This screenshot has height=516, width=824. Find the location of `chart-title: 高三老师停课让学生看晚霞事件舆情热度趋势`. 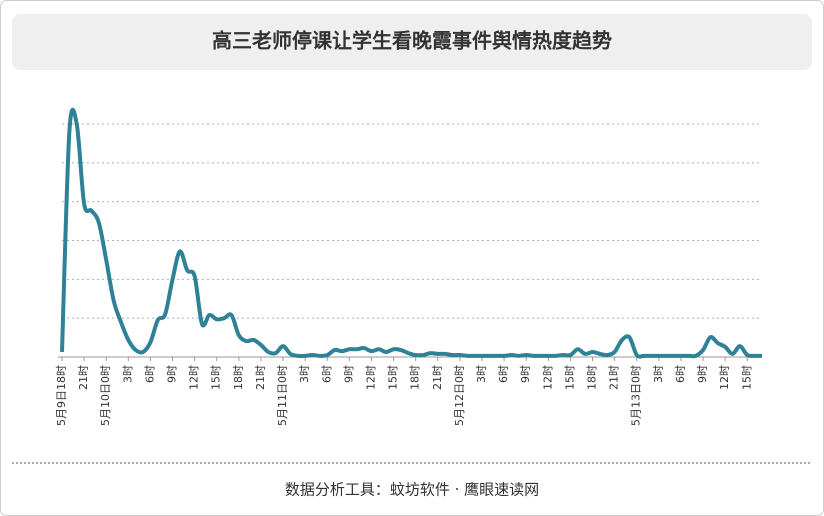

chart-title: 高三老师停课让学生看晚霞事件舆情热度趋势 is located at coordinates (412, 41).